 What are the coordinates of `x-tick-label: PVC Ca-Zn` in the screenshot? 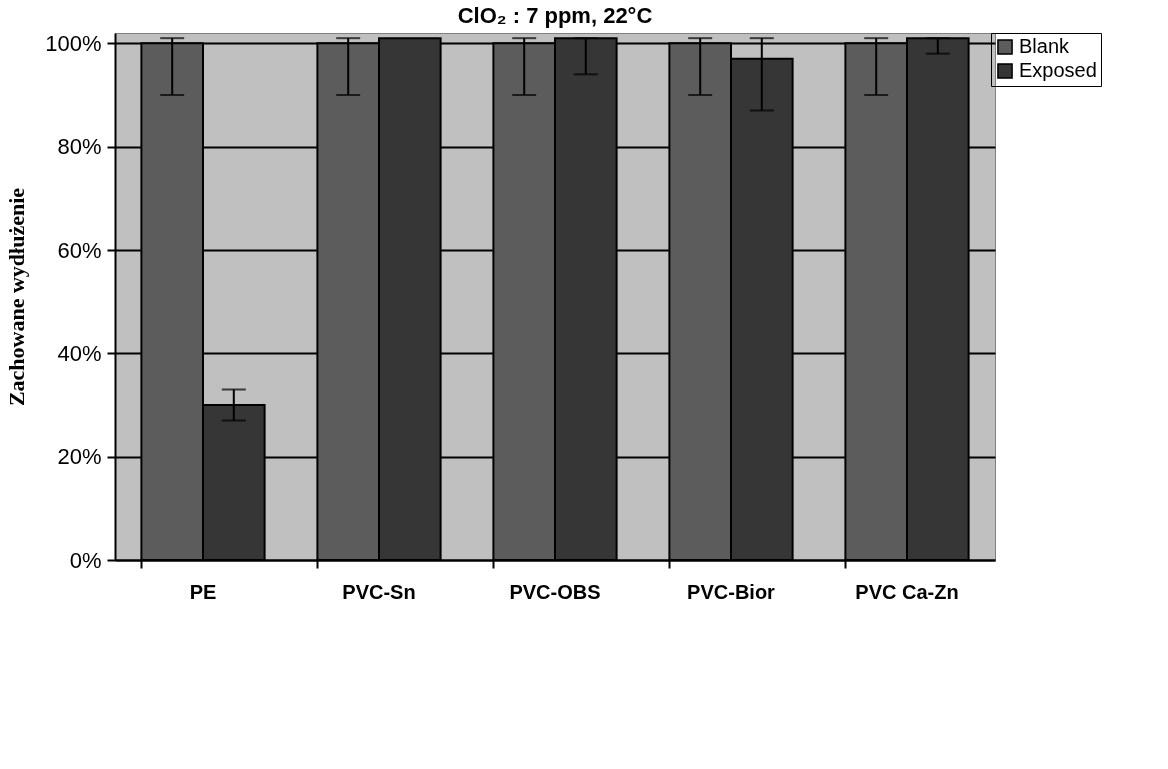 It's located at (907, 591).